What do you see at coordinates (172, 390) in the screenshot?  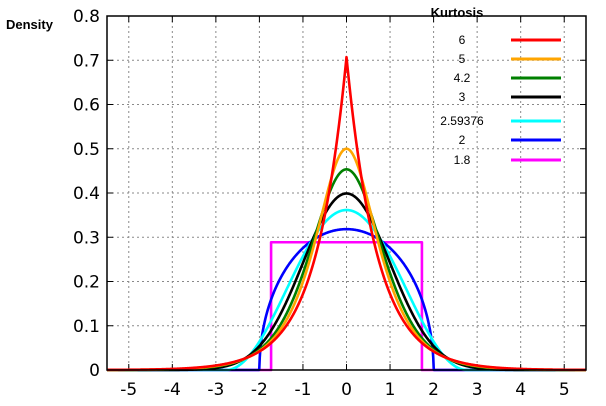 I see `x-tick-label: -4` at bounding box center [172, 390].